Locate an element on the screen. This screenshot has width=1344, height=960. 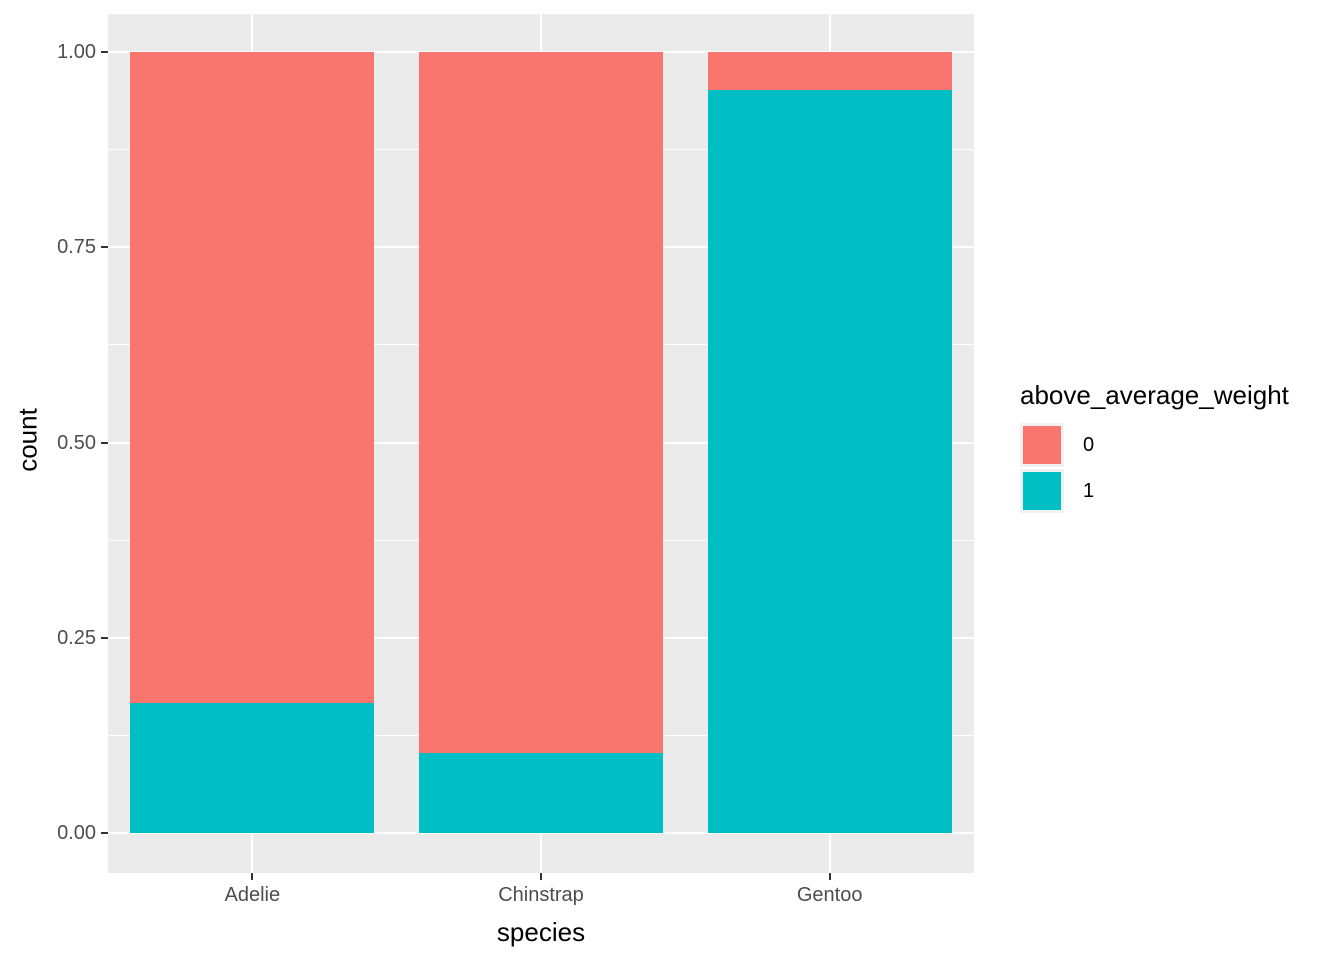
legend-entry-1: 1 is located at coordinates (1180, 491).